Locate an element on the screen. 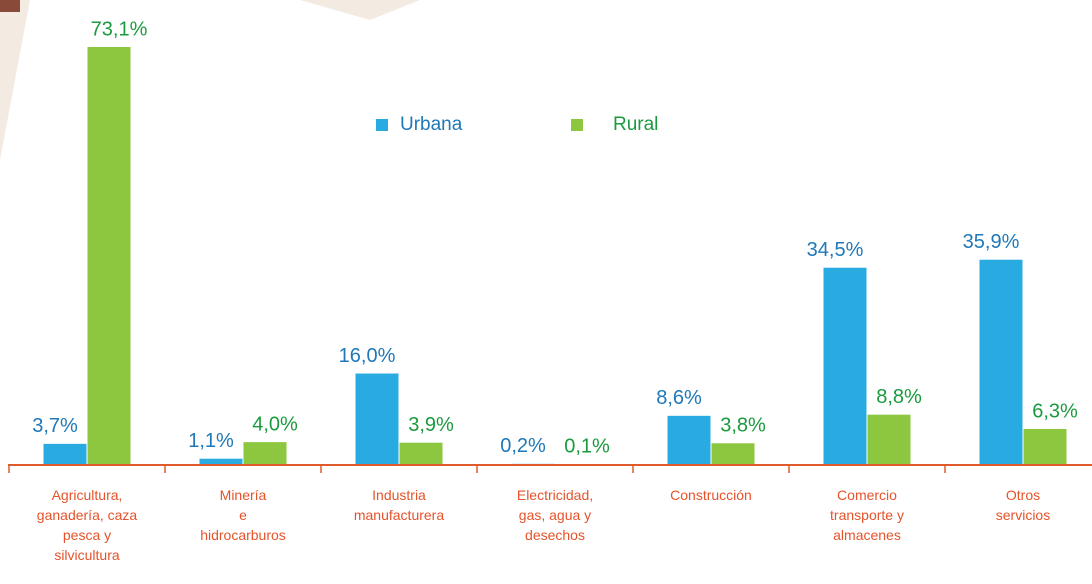 The image size is (1092, 584). value-label: 35,9% is located at coordinates (991, 242).